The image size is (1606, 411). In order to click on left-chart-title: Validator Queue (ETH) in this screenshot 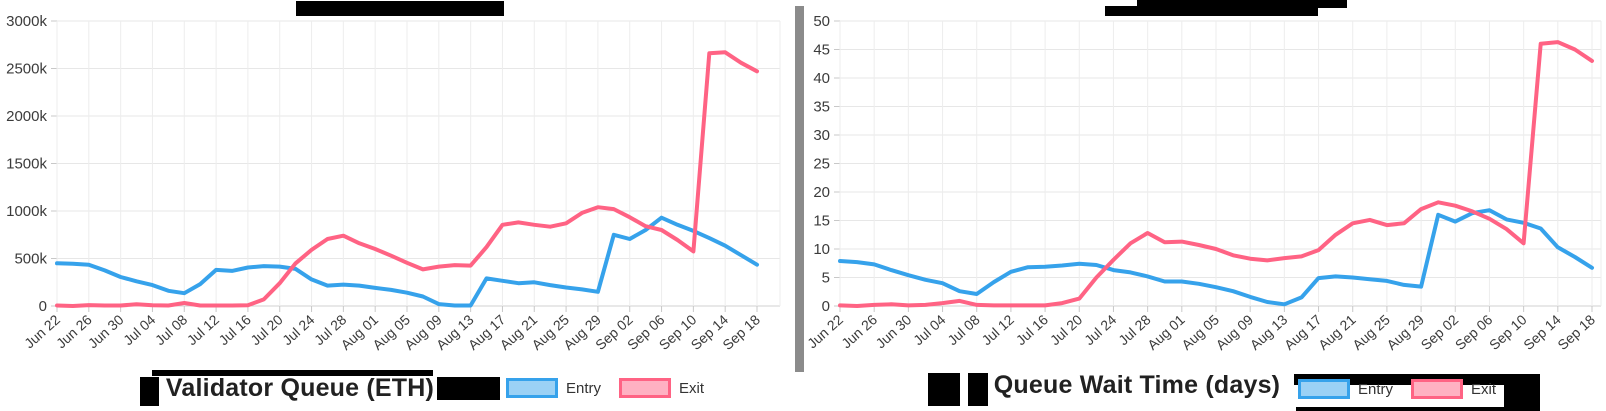, I will do `click(300, 388)`.